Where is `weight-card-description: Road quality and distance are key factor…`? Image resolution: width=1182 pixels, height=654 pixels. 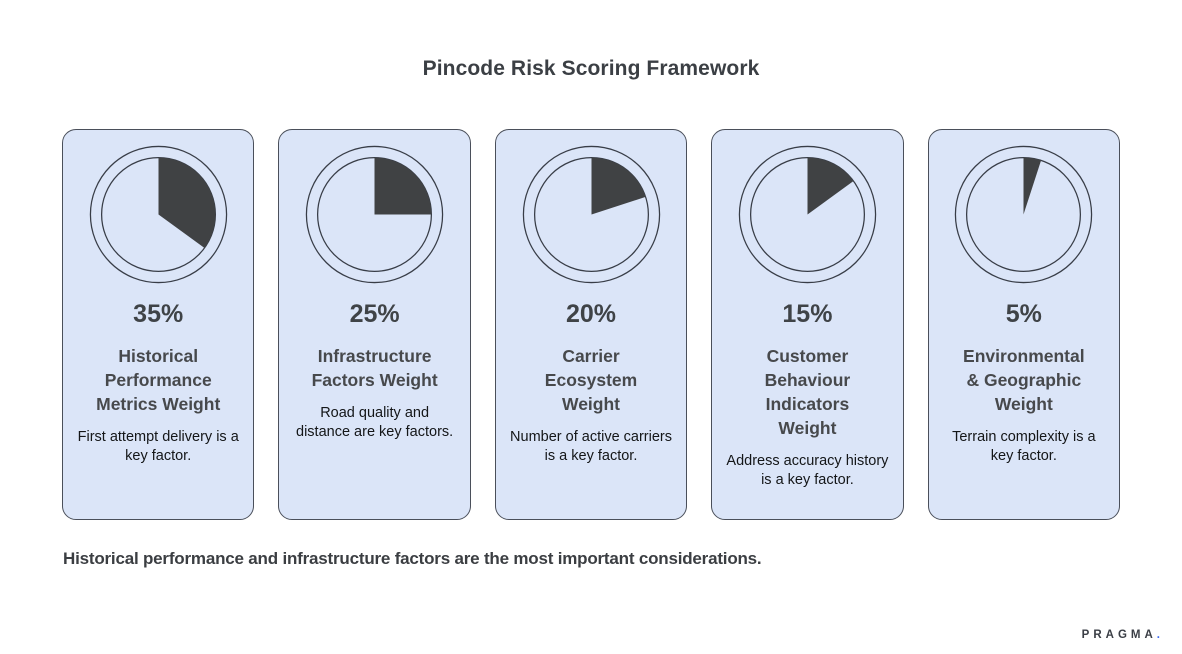 weight-card-description: Road quality and distance are key factor… is located at coordinates (375, 422).